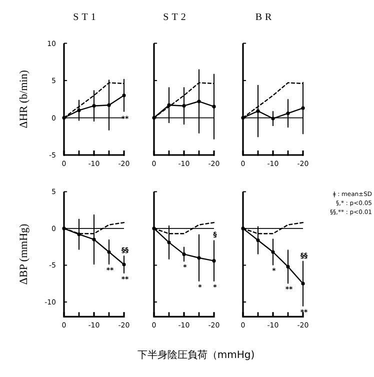  What do you see at coordinates (196, 355) in the screenshot?
I see `x-axis-title: 下半身陰圧負荷（mmHg)` at bounding box center [196, 355].